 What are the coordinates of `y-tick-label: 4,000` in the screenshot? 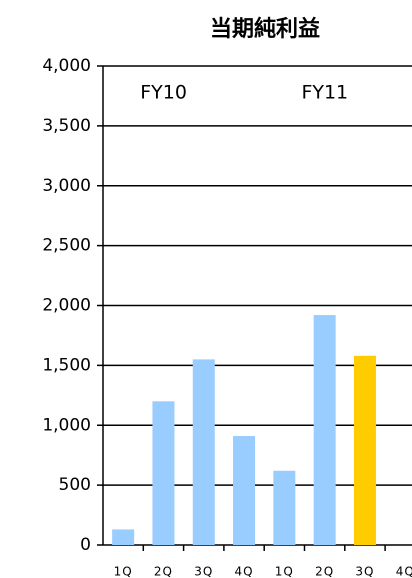 It's located at (66, 66).